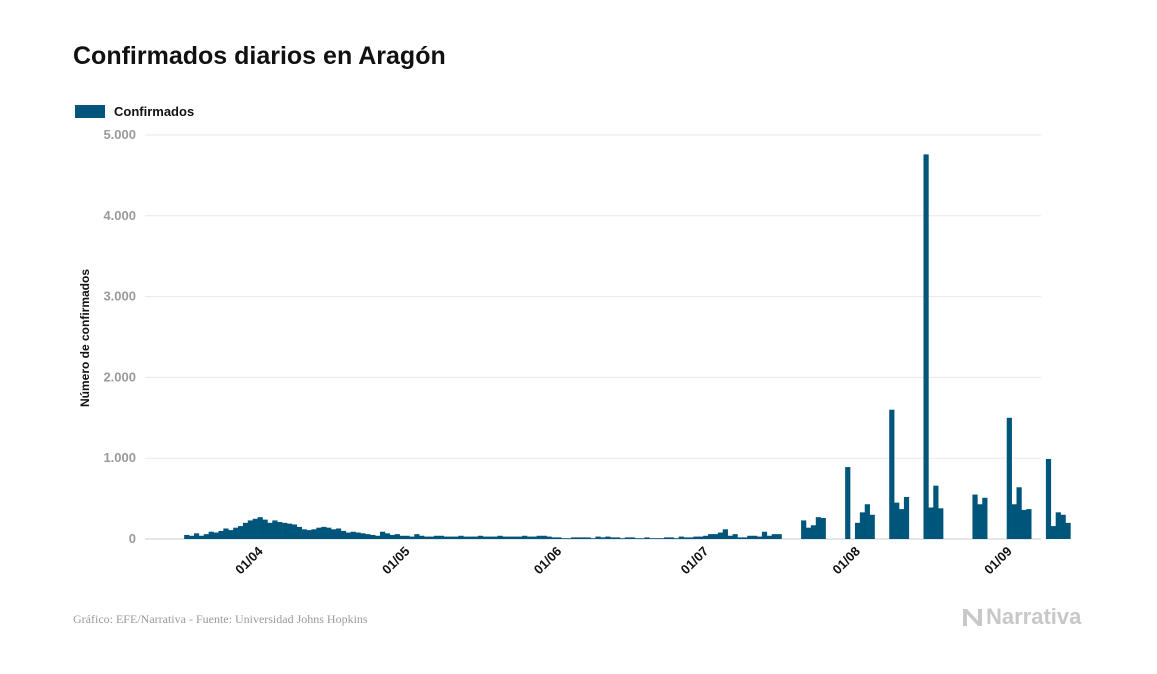  Describe the element at coordinates (119, 457) in the screenshot. I see `y-tick-label: 1.000` at that location.